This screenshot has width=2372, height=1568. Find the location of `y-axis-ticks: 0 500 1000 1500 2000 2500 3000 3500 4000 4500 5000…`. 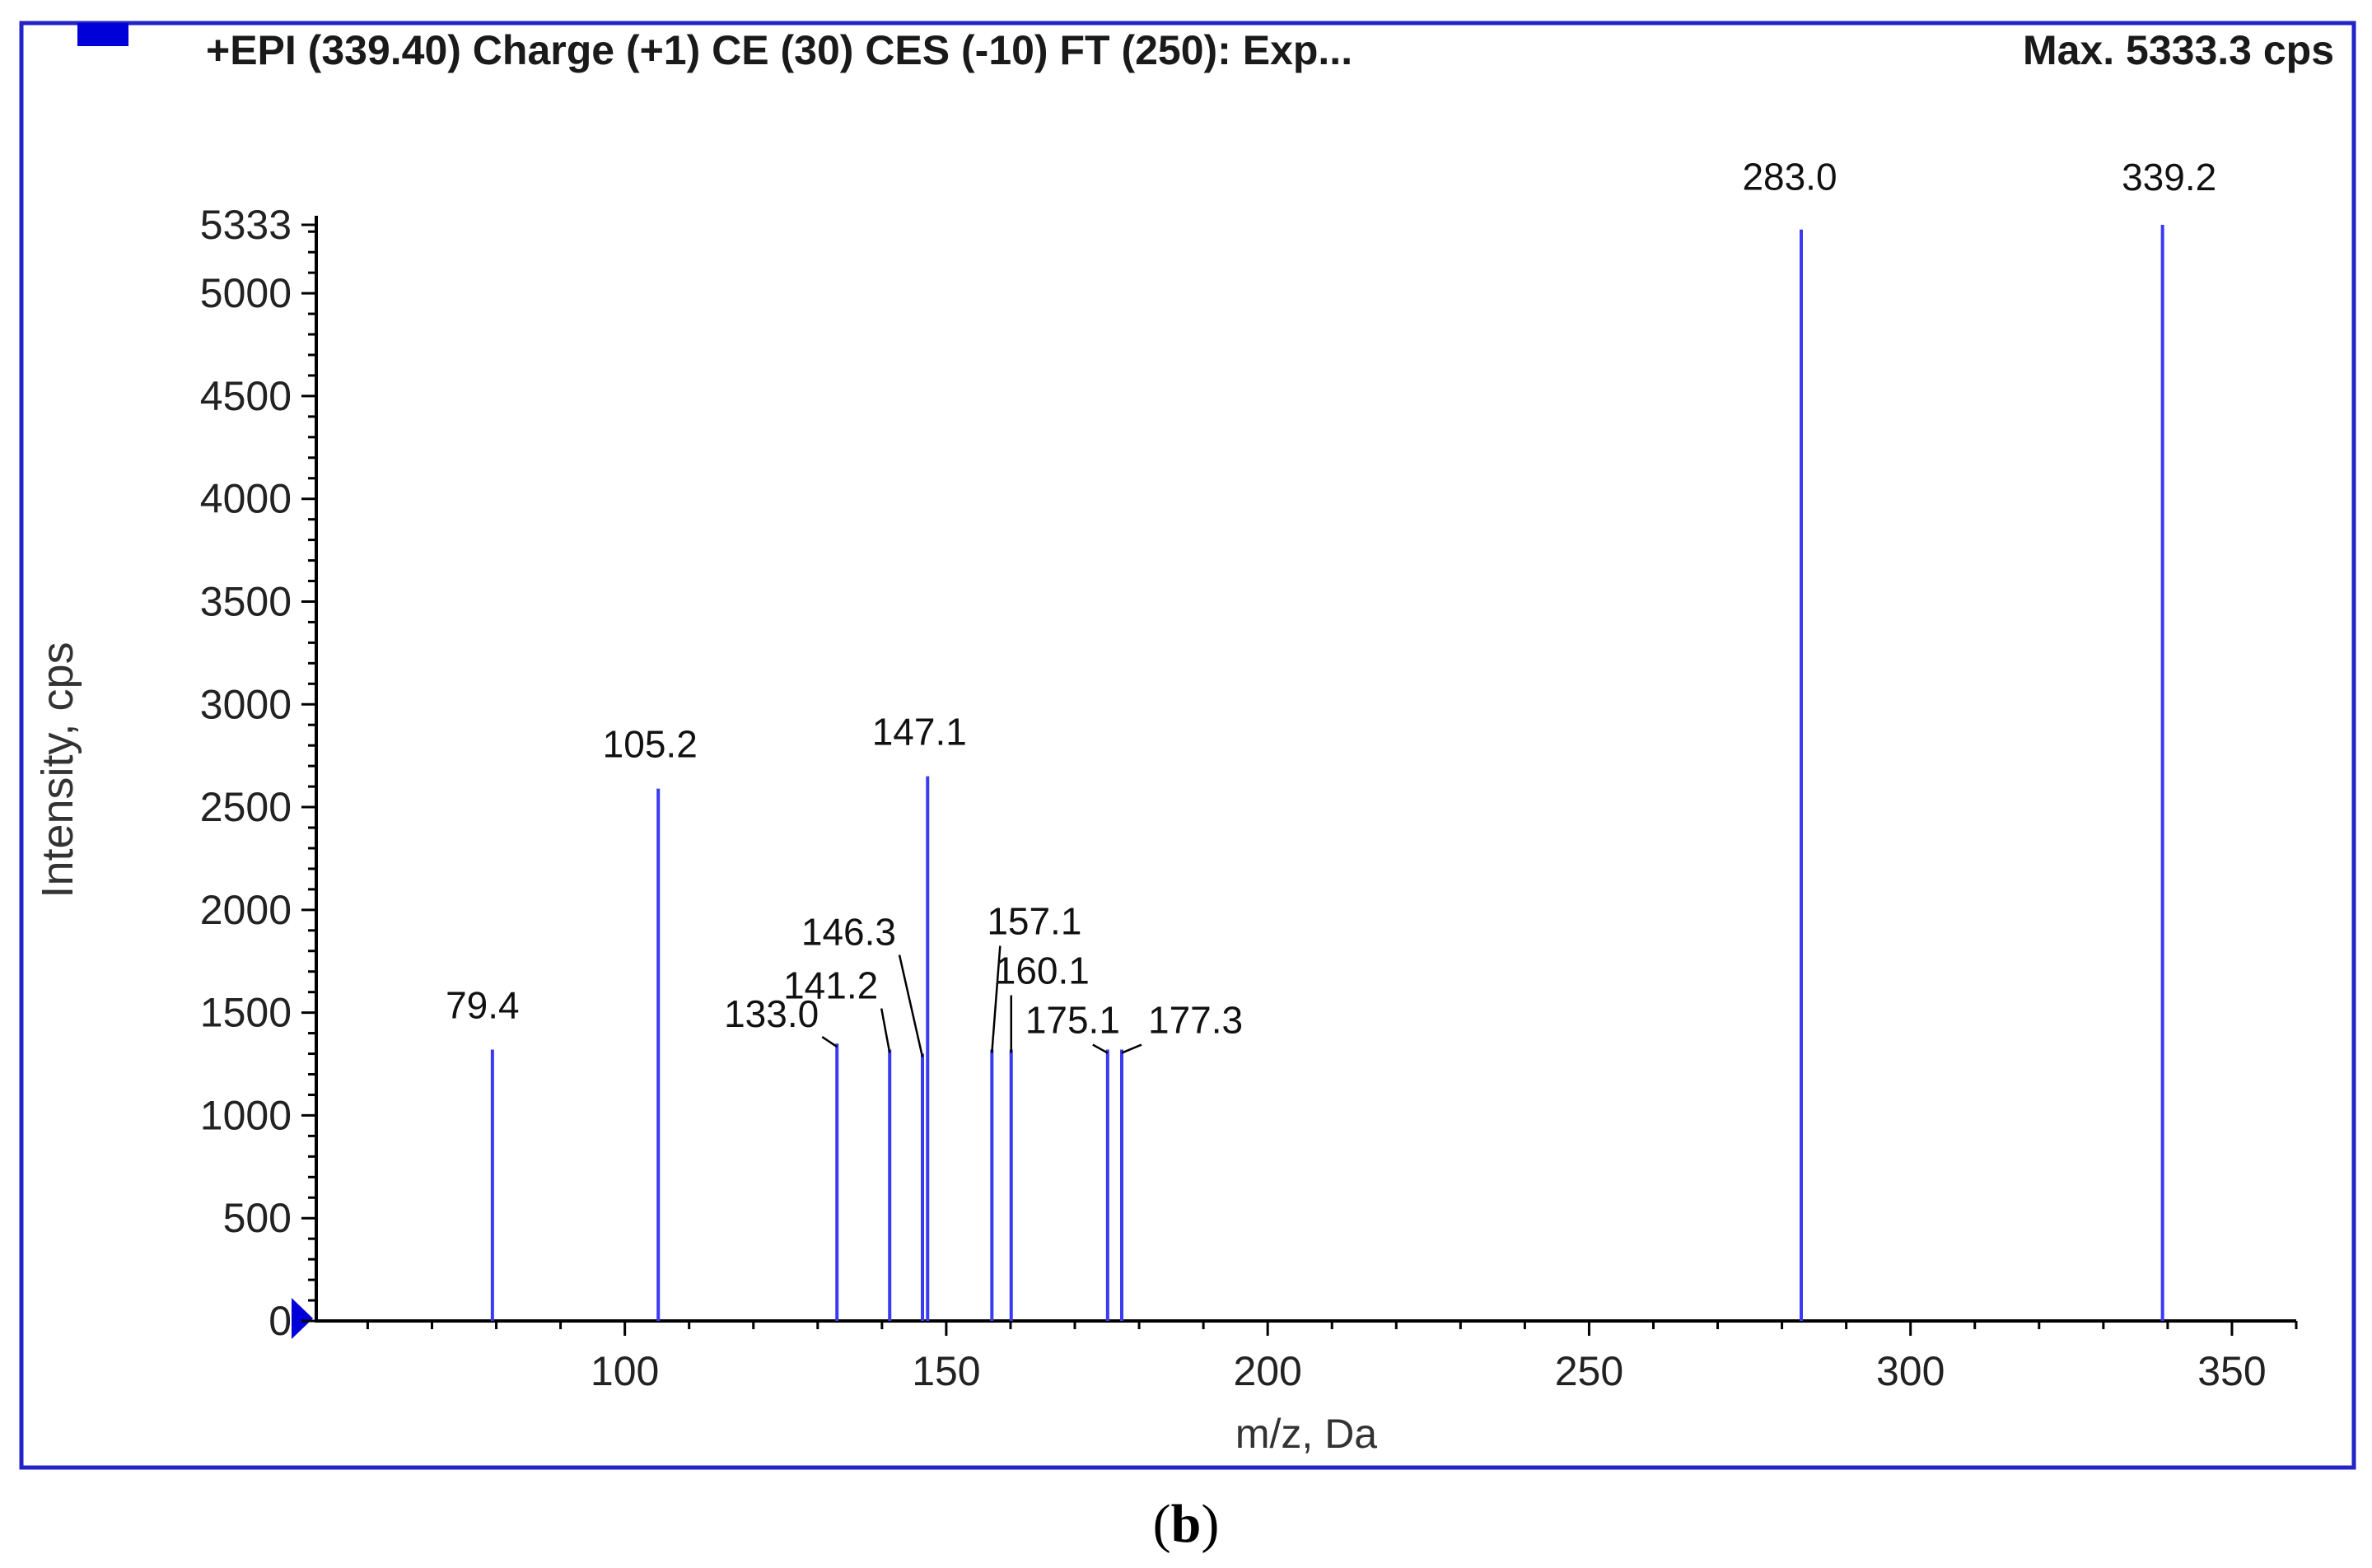

y-axis-ticks: 0 500 1000 1500 2000 2500 3000 3500 4000 4500 5000… is located at coordinates (258, 773).